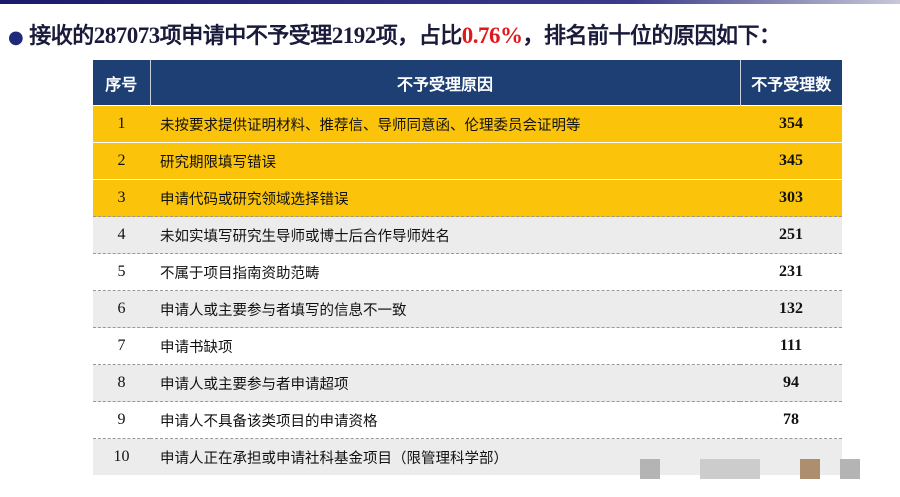 This screenshot has width=900, height=497. What do you see at coordinates (791, 420) in the screenshot?
I see `row-count: 78` at bounding box center [791, 420].